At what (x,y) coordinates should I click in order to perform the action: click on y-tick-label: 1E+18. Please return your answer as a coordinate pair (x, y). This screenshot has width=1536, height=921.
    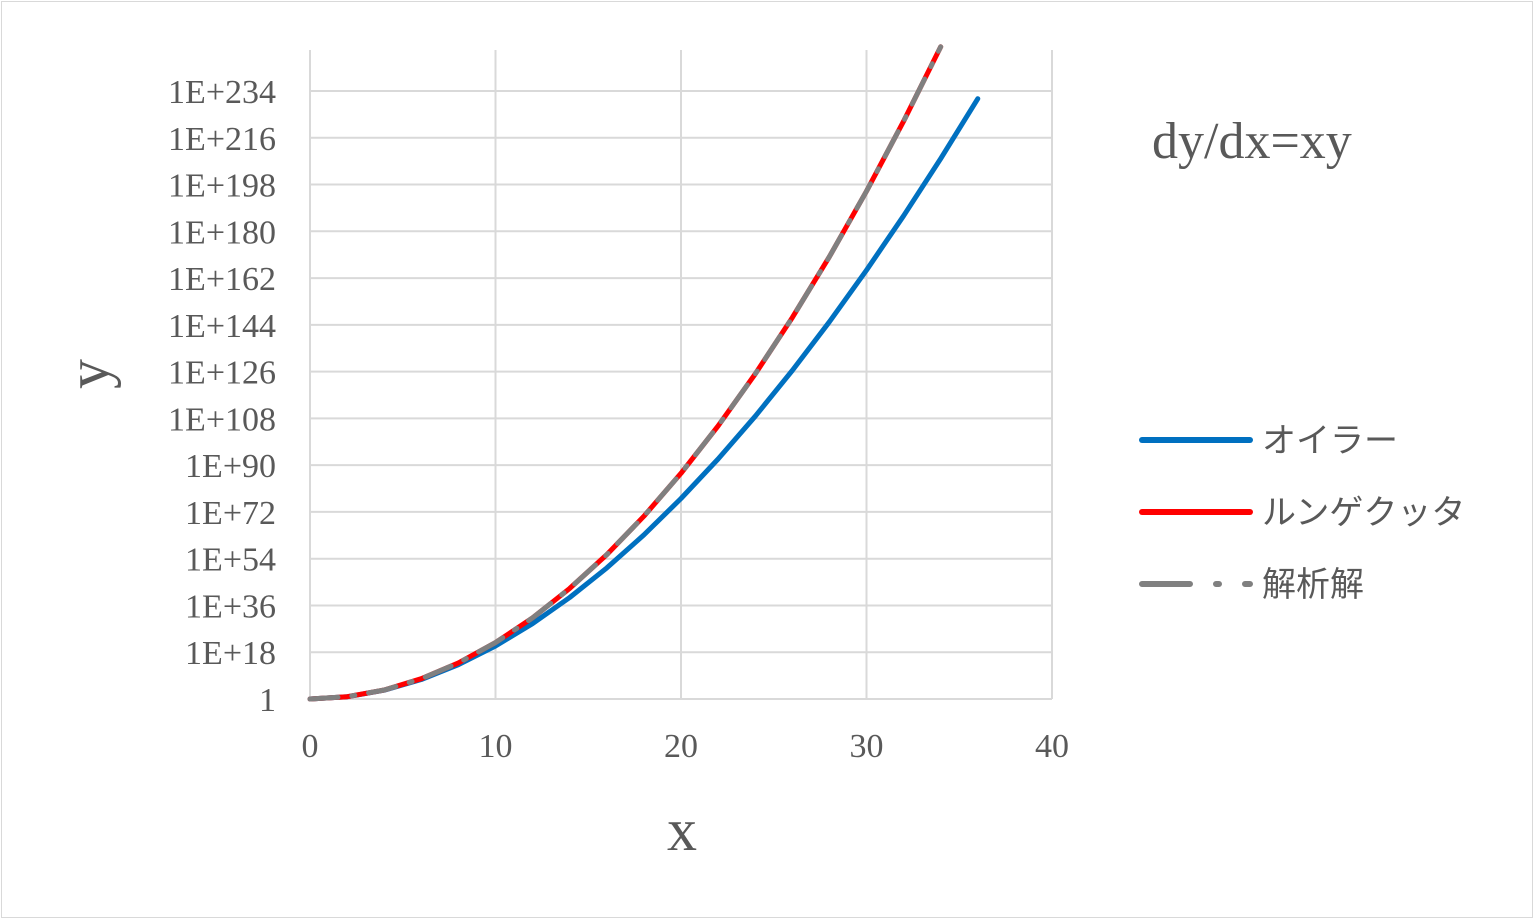
    Looking at the image, I should click on (230, 653).